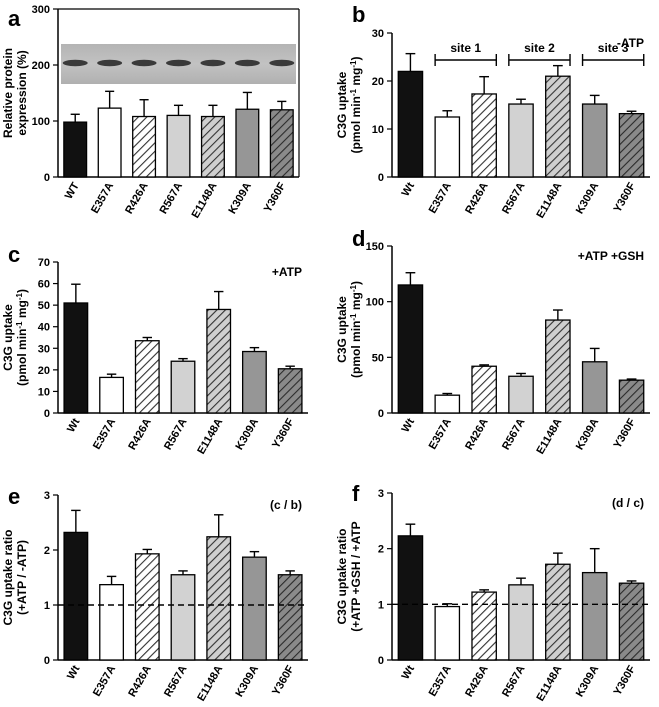 The width and height of the screenshot is (659, 707). I want to click on y-axis-label: C3G uptake ratio, so click(342, 576).